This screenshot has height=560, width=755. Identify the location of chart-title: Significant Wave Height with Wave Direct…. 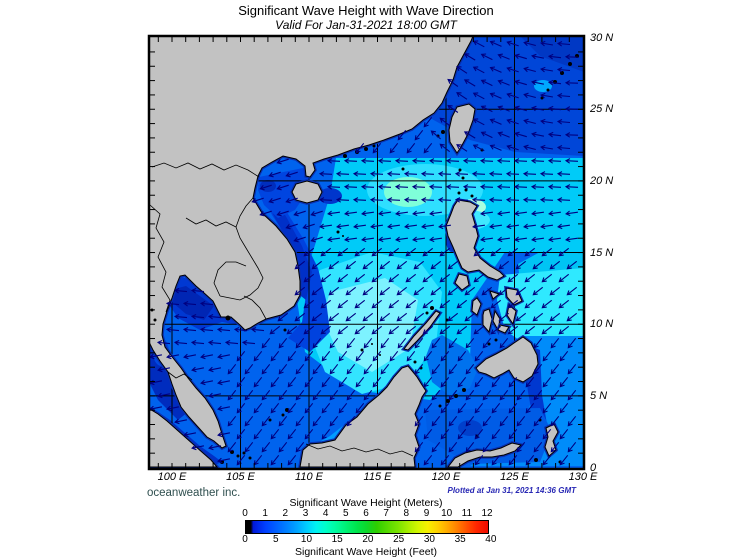
(366, 10).